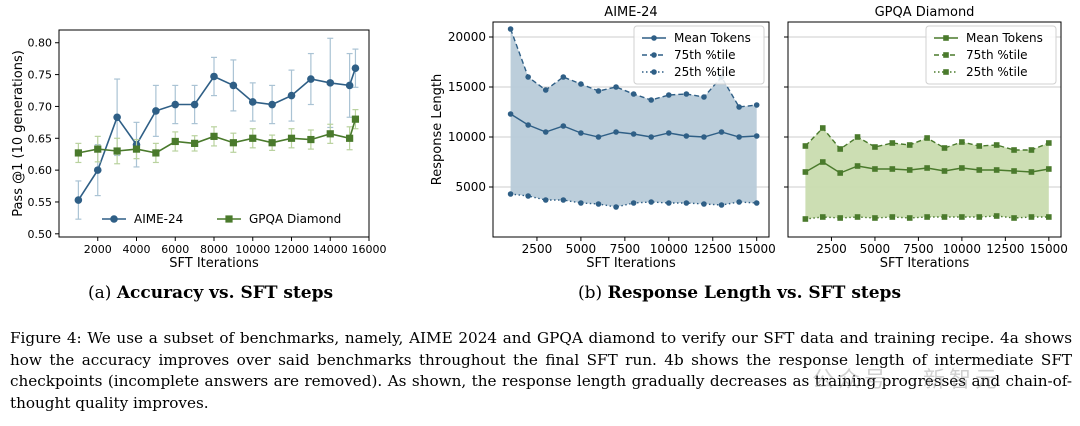  What do you see at coordinates (330, 249) in the screenshot?
I see `x-tick-label: 14000` at bounding box center [330, 249].